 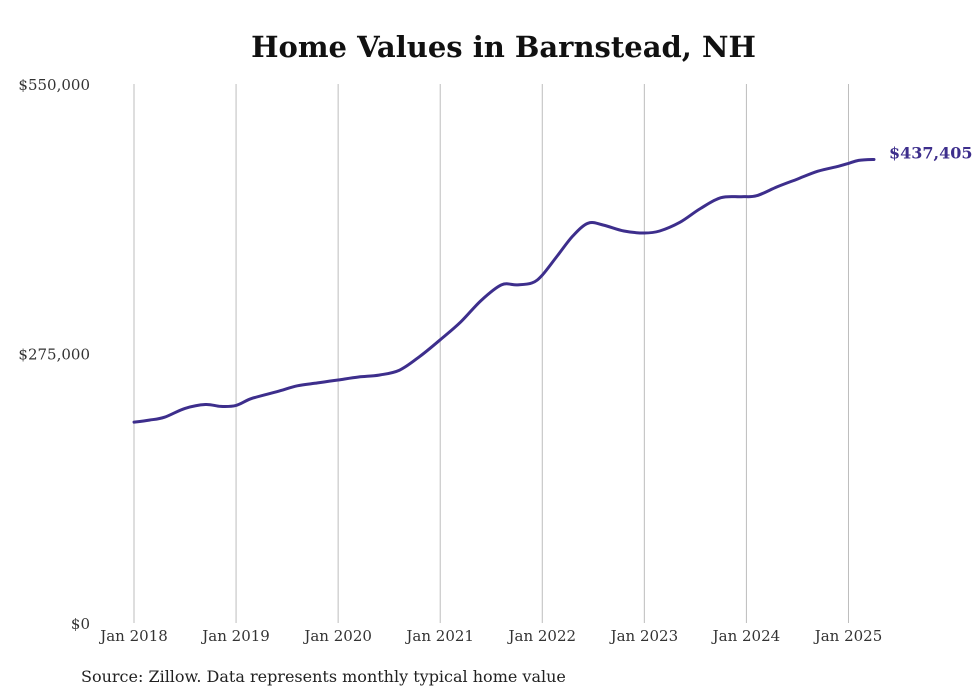 I want to click on latest-value-label: $437,405, so click(x=931, y=152).